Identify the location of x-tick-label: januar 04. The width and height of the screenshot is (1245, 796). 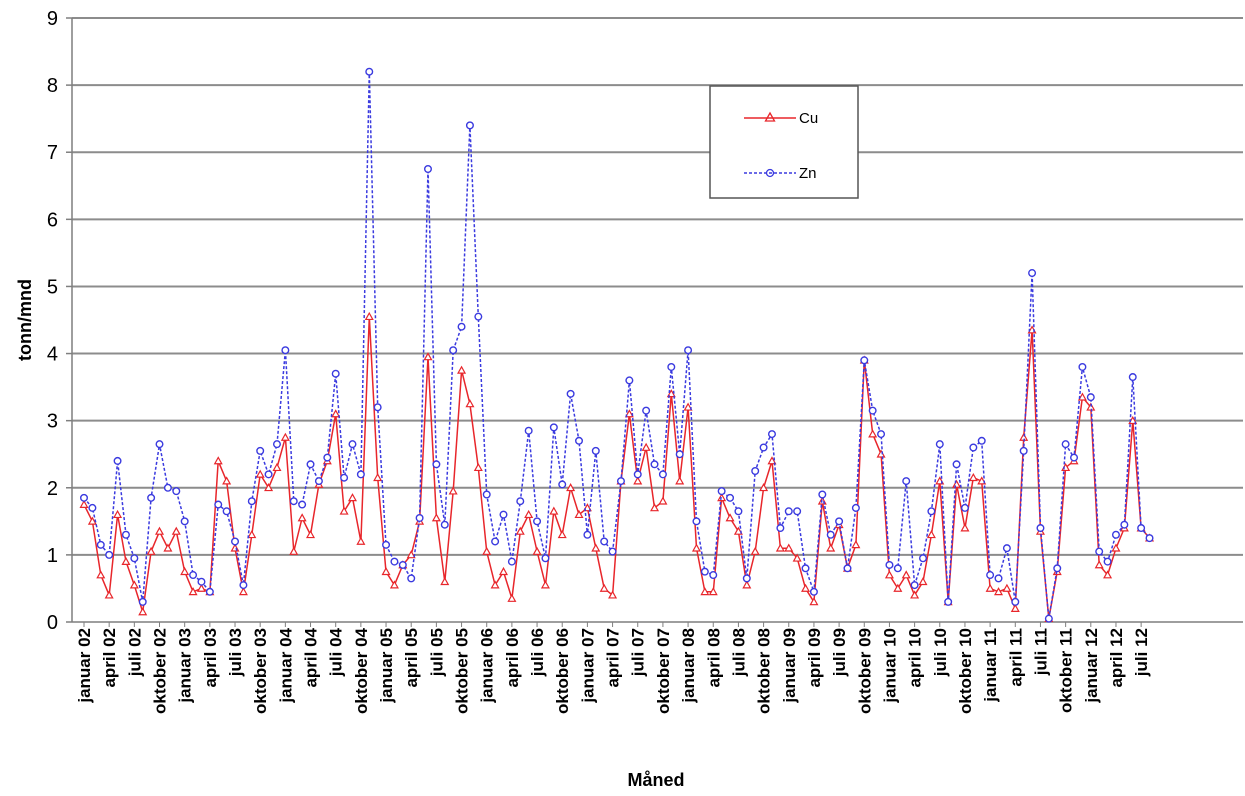
(285, 665).